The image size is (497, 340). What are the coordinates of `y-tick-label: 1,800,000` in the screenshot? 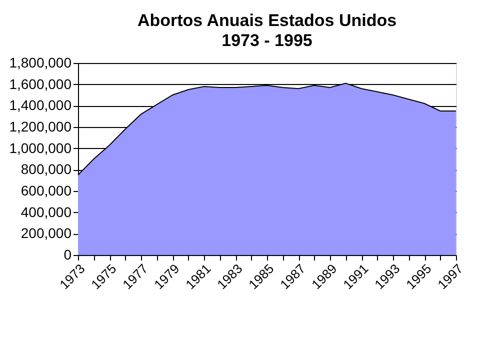 It's located at (40, 62).